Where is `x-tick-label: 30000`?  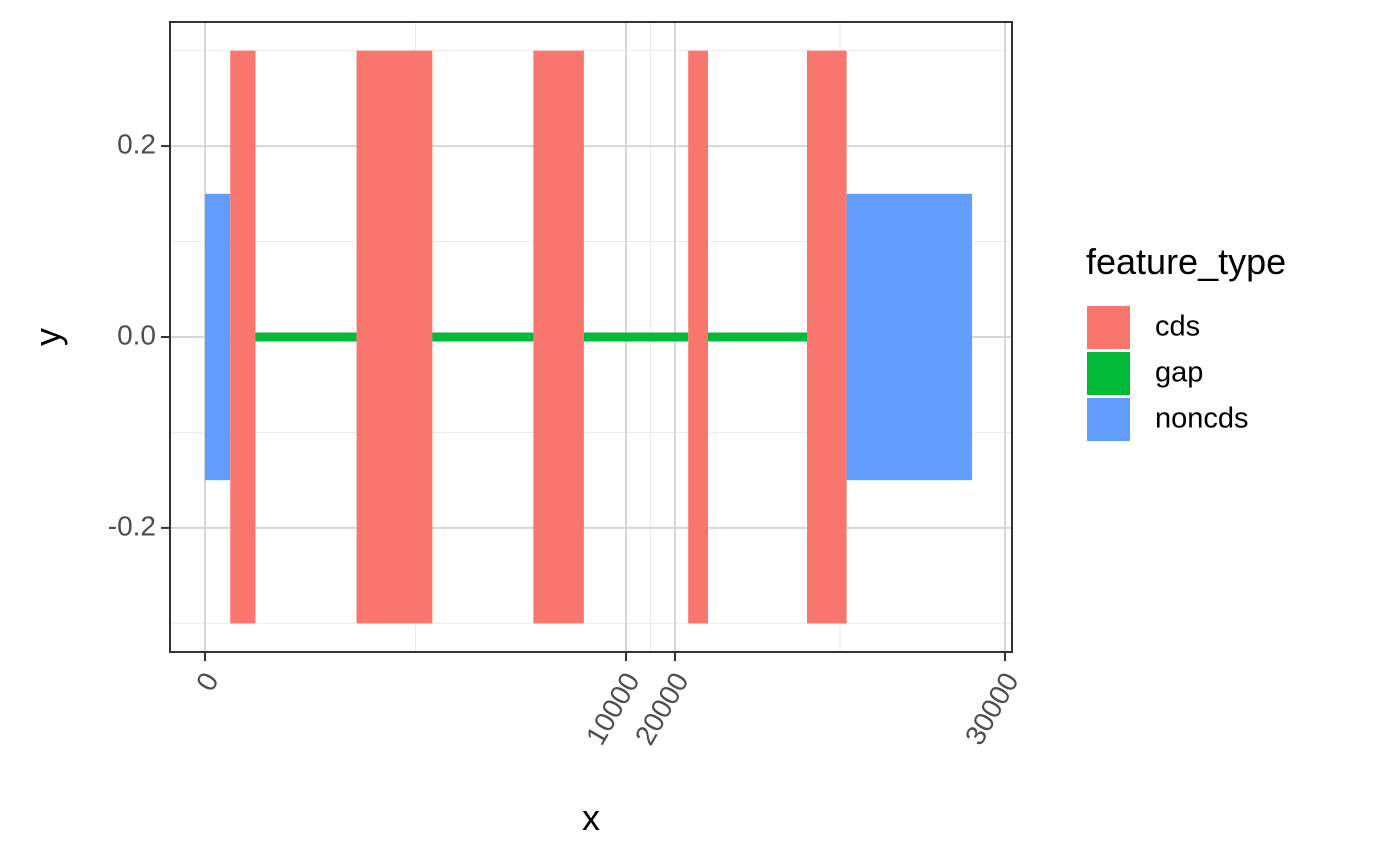
x-tick-label: 30000 is located at coordinates (992, 708).